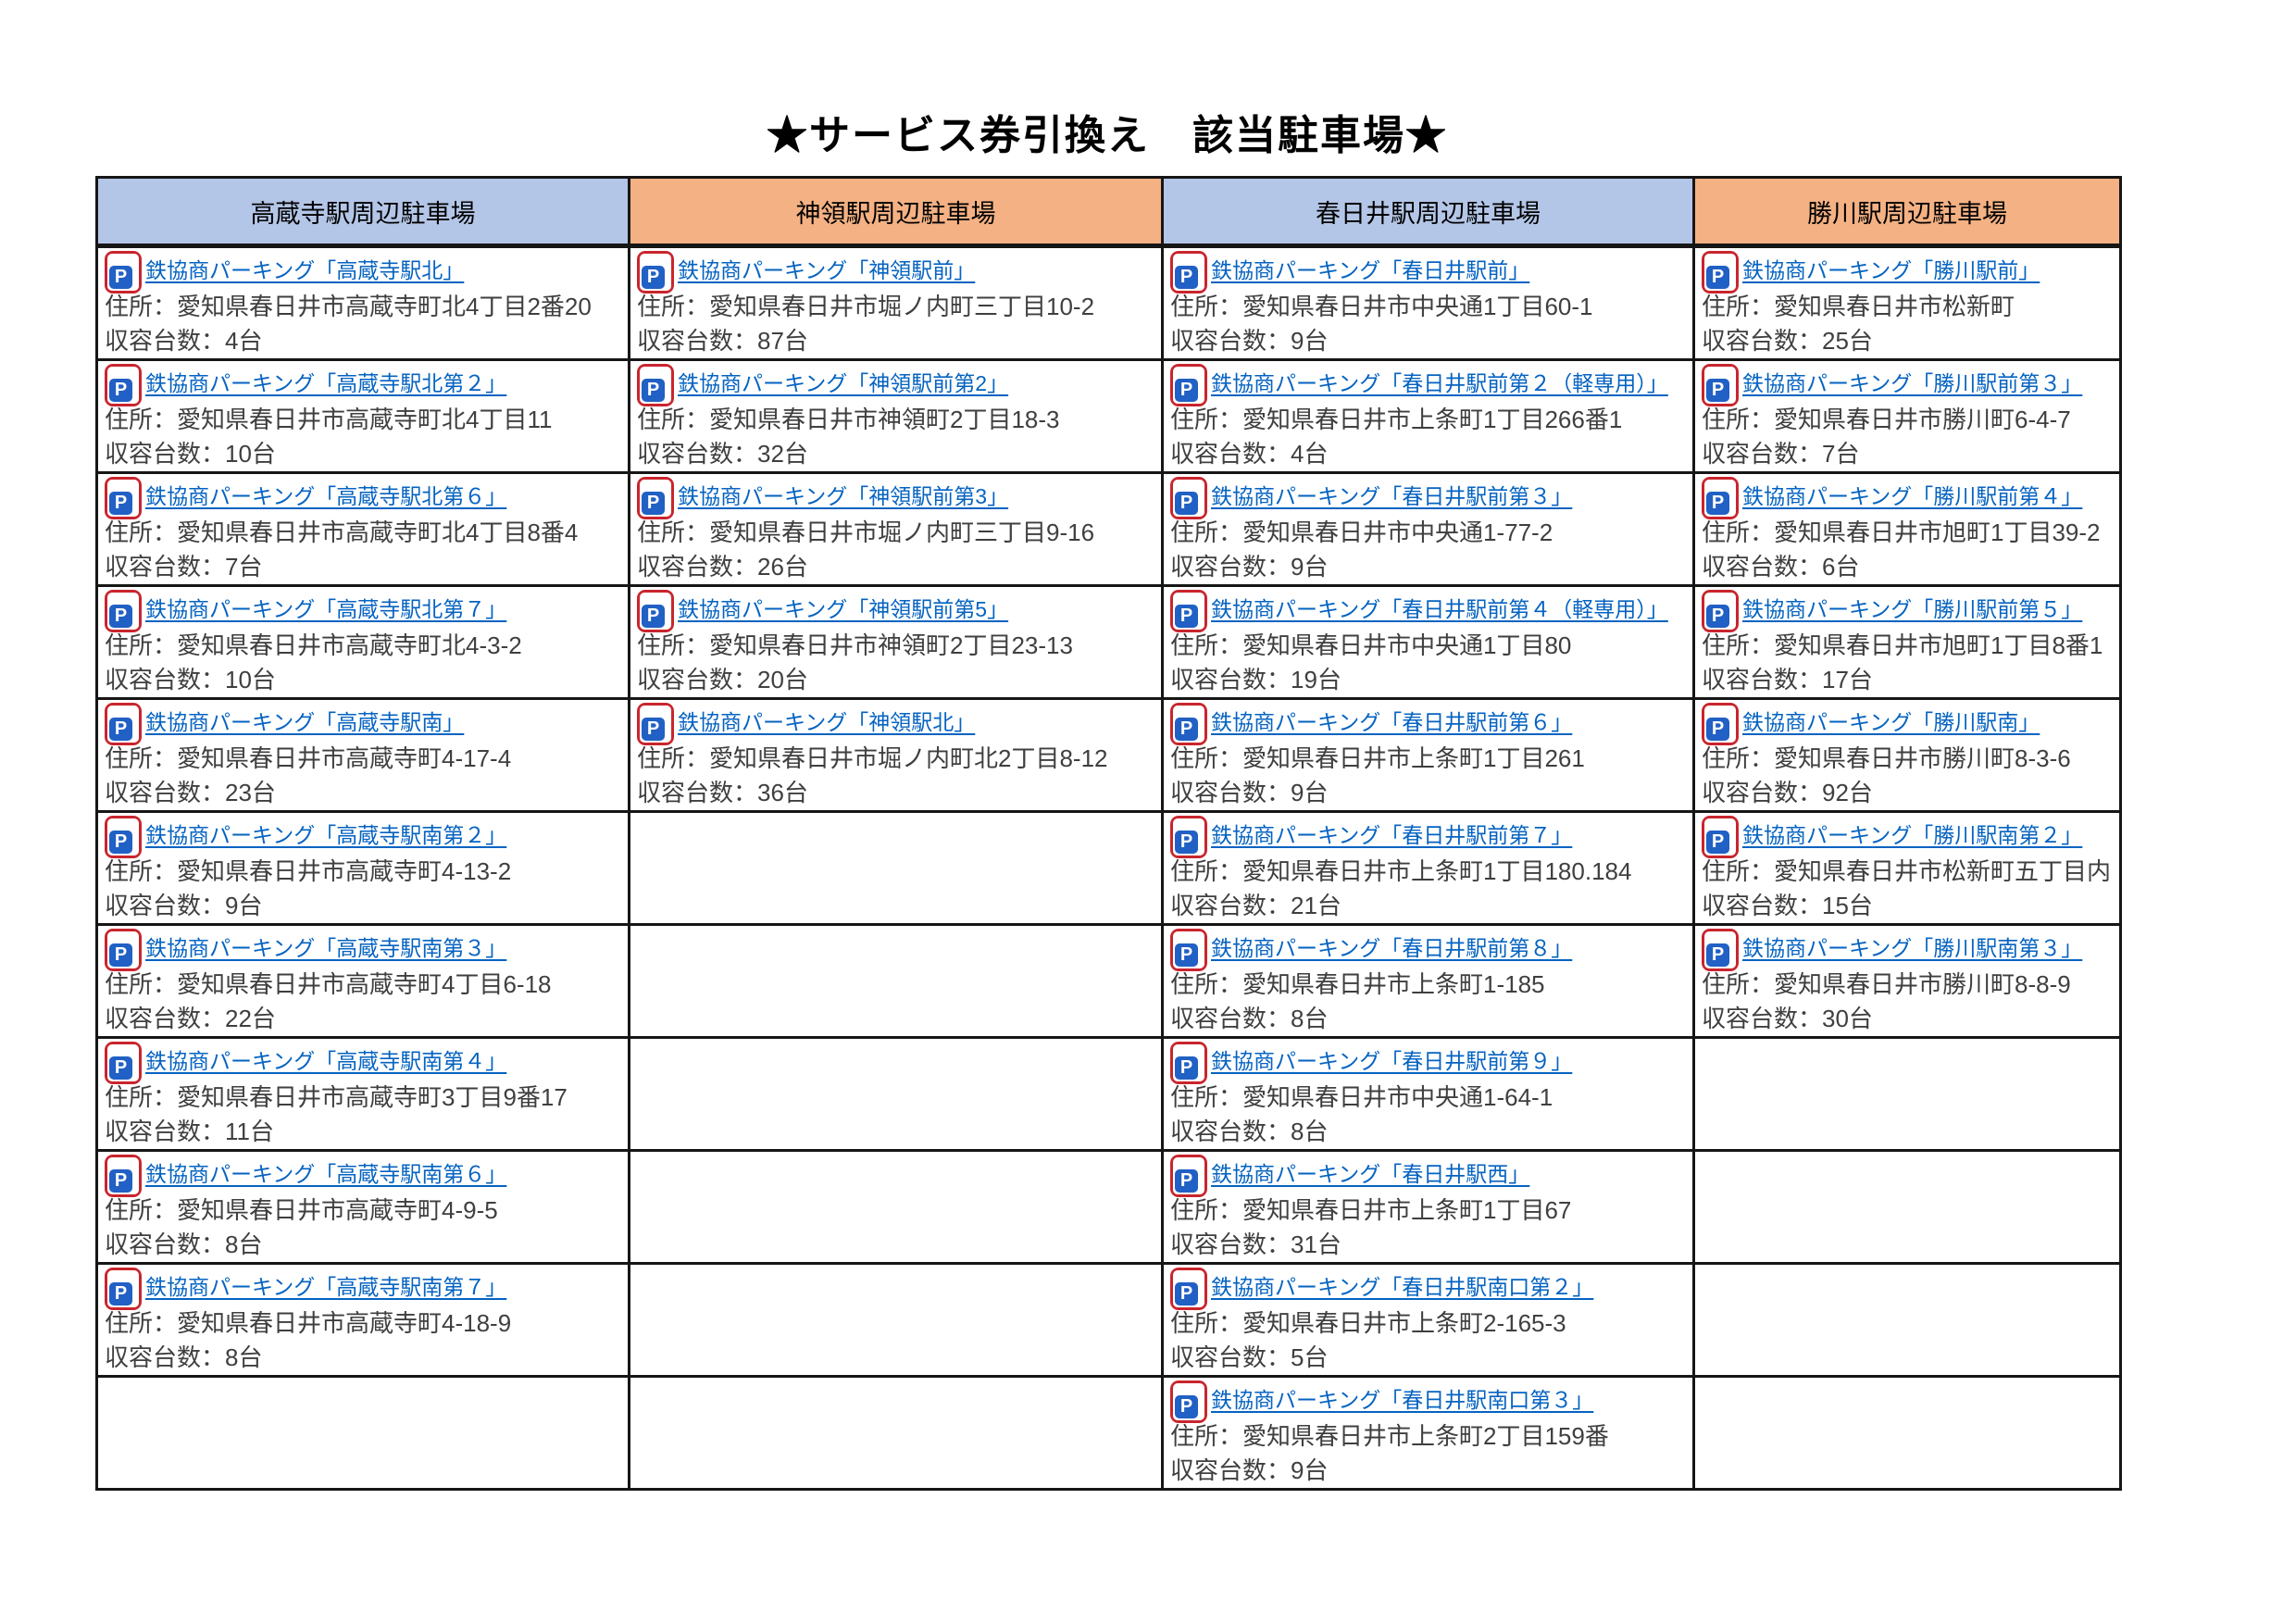  I want to click on parking-name-link-text: 鉄協商パーキング「勝川駅前第４」, so click(1912, 496).